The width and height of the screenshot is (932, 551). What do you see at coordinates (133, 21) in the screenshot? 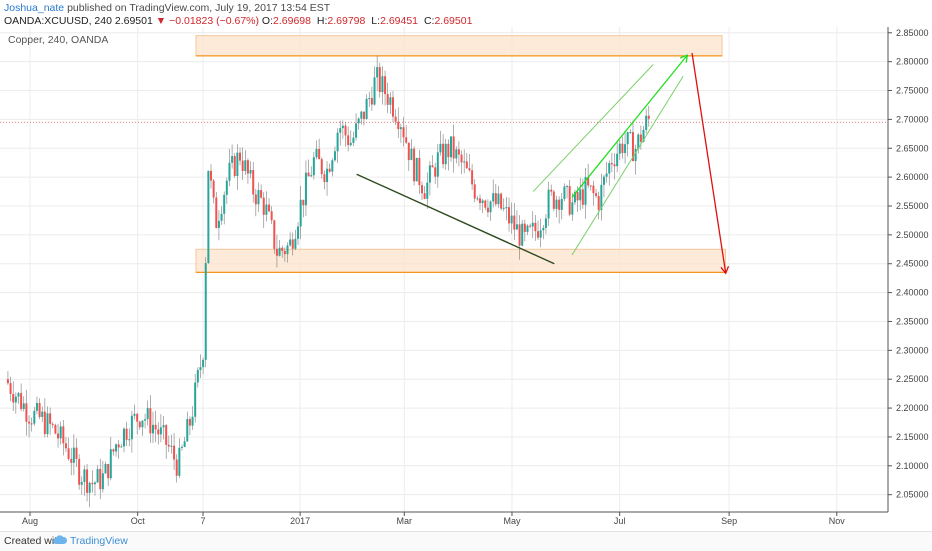
I see `last-price: 2.69501` at bounding box center [133, 21].